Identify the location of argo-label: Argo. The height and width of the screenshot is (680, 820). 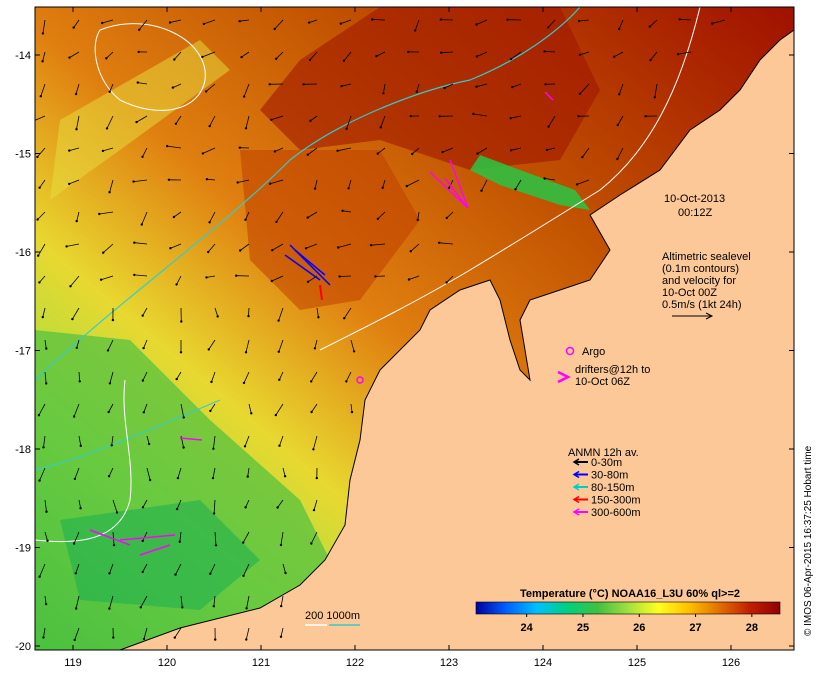
(593, 352).